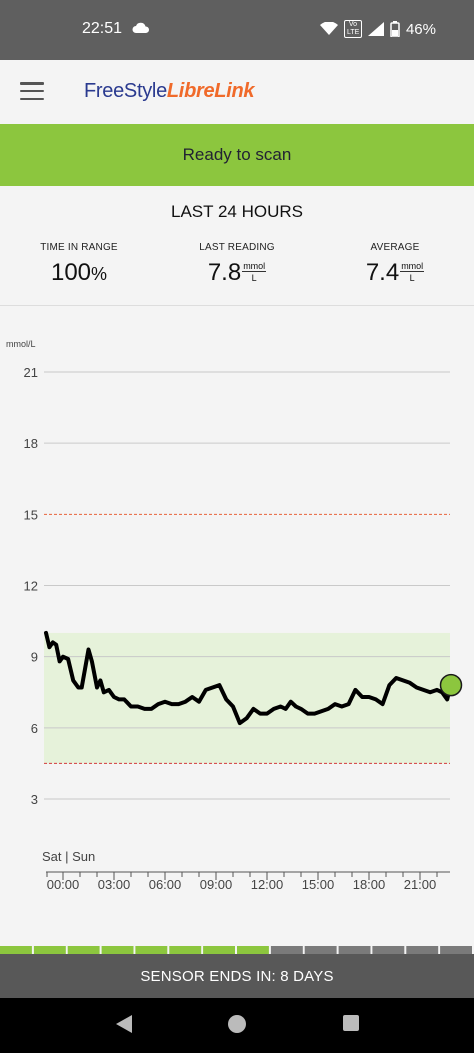  What do you see at coordinates (210, 91) in the screenshot?
I see `logo-librelink: LibreLink` at bounding box center [210, 91].